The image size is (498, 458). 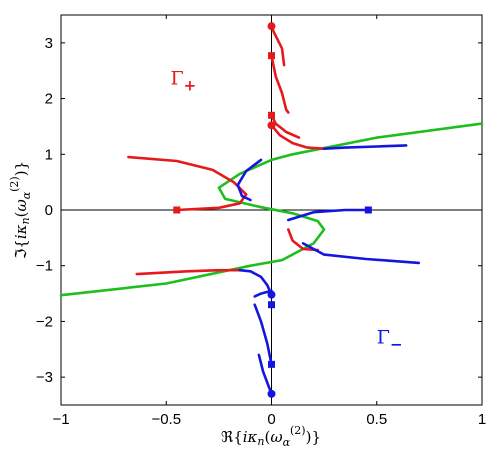 I want to click on y-tick-label-4: 1, so click(x=49, y=154).